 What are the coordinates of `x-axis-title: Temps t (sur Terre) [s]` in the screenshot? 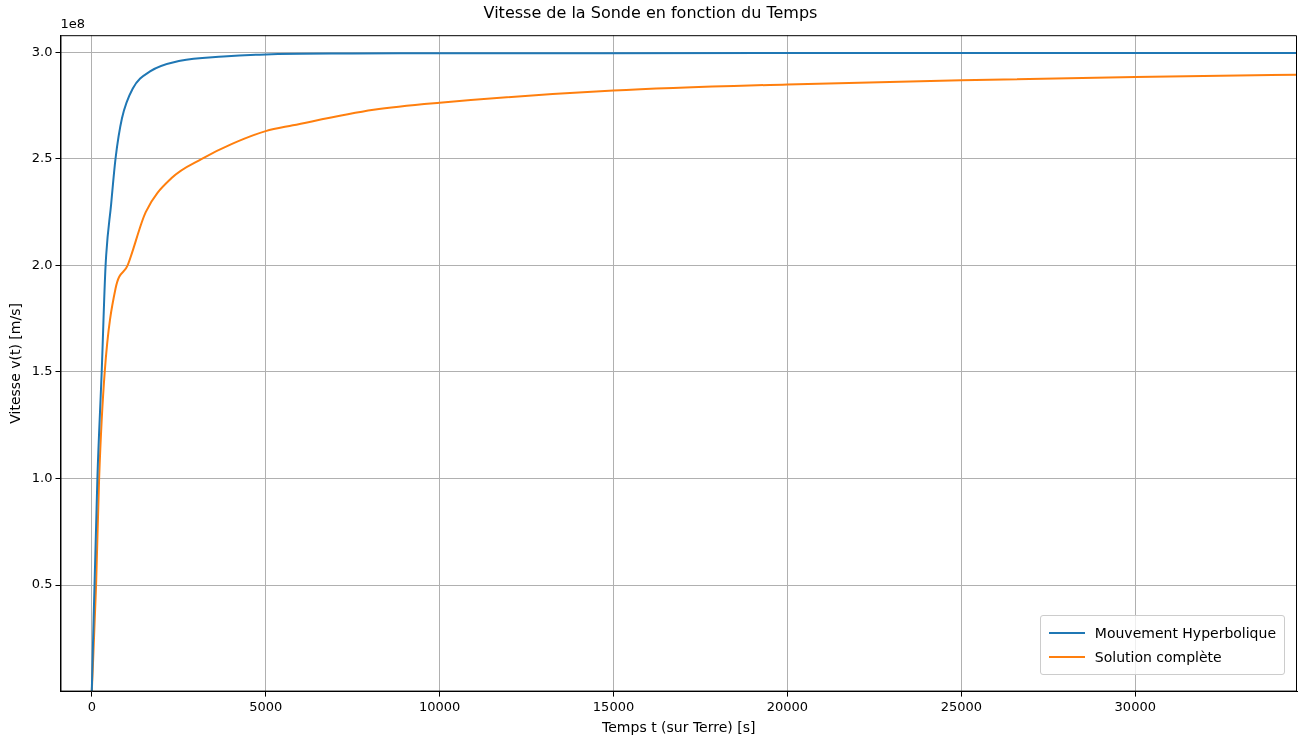 It's located at (678, 727).